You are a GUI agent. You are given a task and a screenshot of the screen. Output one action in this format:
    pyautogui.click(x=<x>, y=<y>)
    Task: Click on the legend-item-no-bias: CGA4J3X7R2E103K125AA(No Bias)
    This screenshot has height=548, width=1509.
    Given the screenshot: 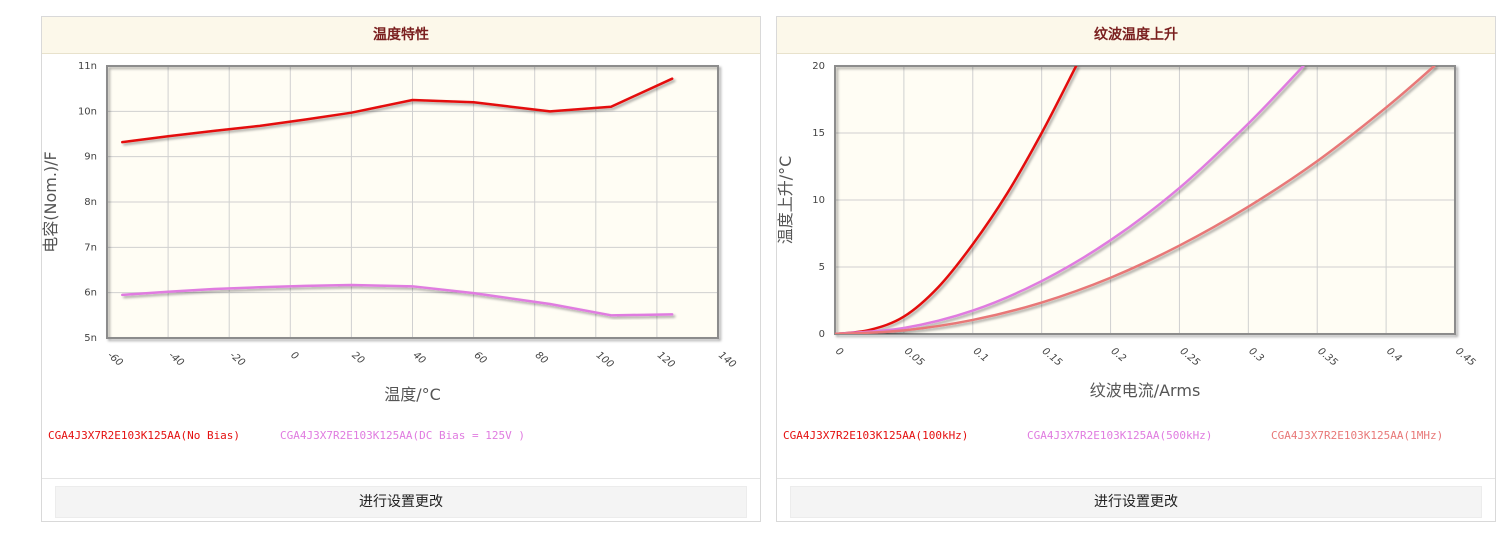 What is the action you would take?
    pyautogui.click(x=144, y=435)
    